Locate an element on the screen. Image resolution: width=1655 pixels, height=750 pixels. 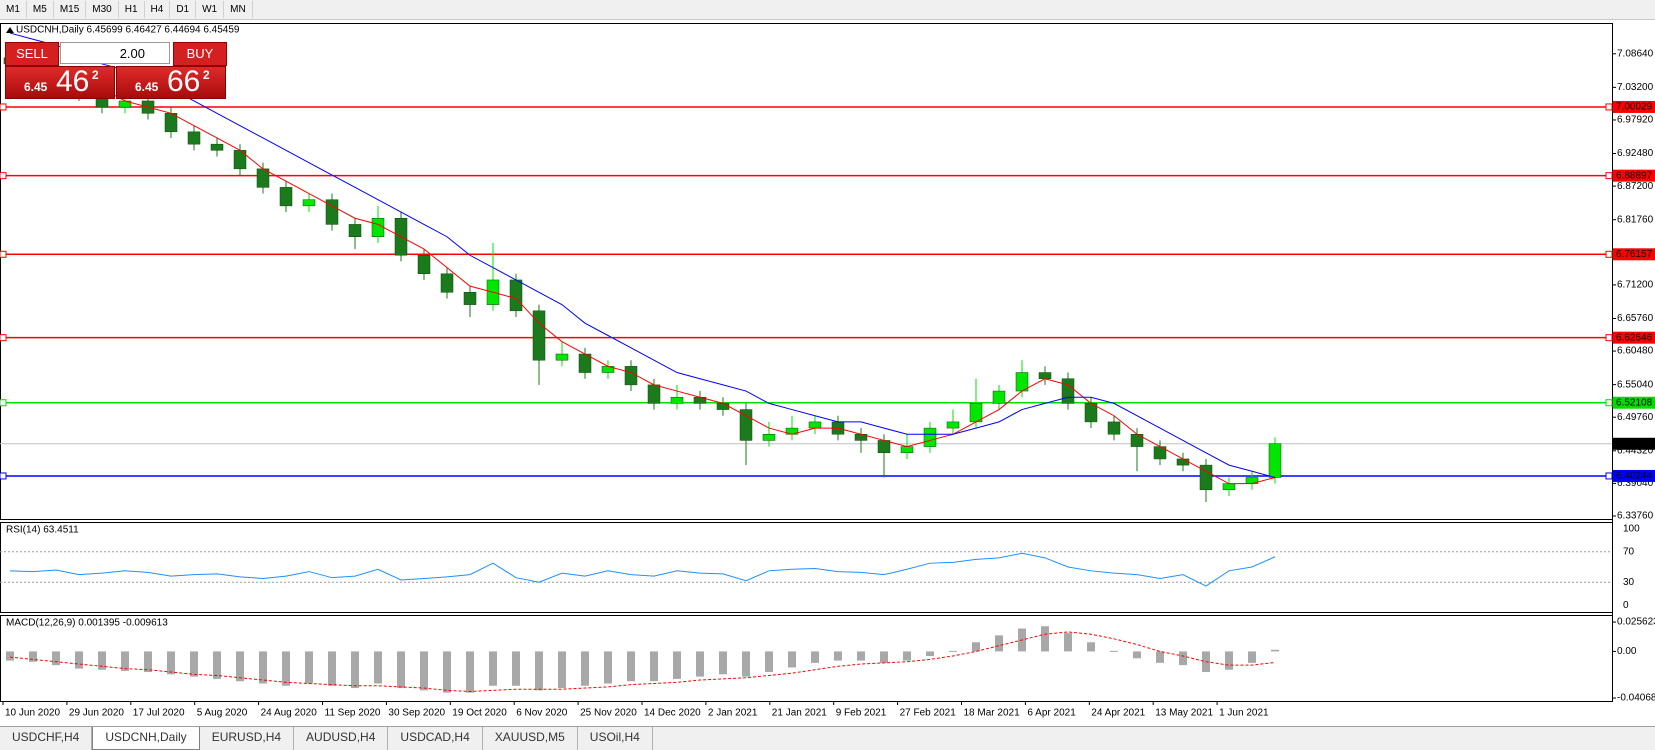
x-tick-label: 6 Nov 2020 is located at coordinates (542, 713).